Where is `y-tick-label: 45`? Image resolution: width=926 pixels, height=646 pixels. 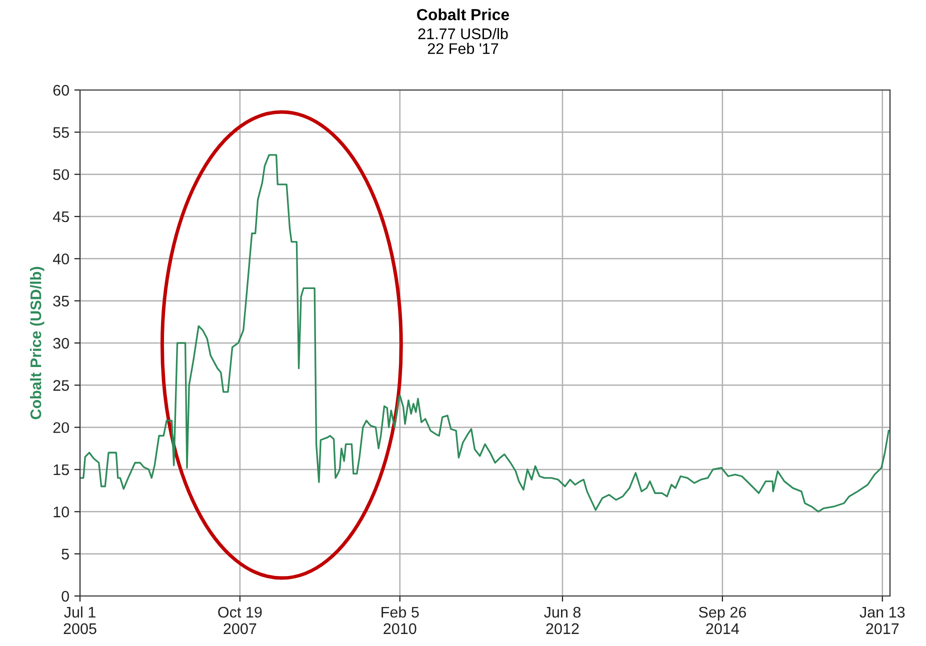 y-tick-label: 45 is located at coordinates (60, 217).